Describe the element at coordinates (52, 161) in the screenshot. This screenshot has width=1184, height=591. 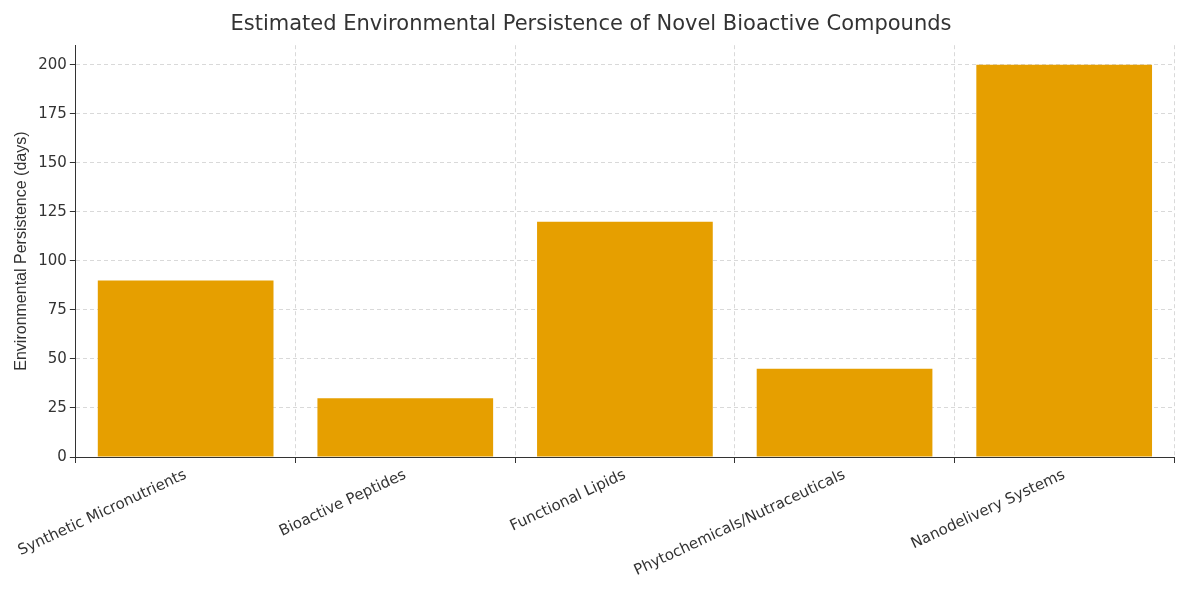
I see `y-tick-label: 150` at that location.